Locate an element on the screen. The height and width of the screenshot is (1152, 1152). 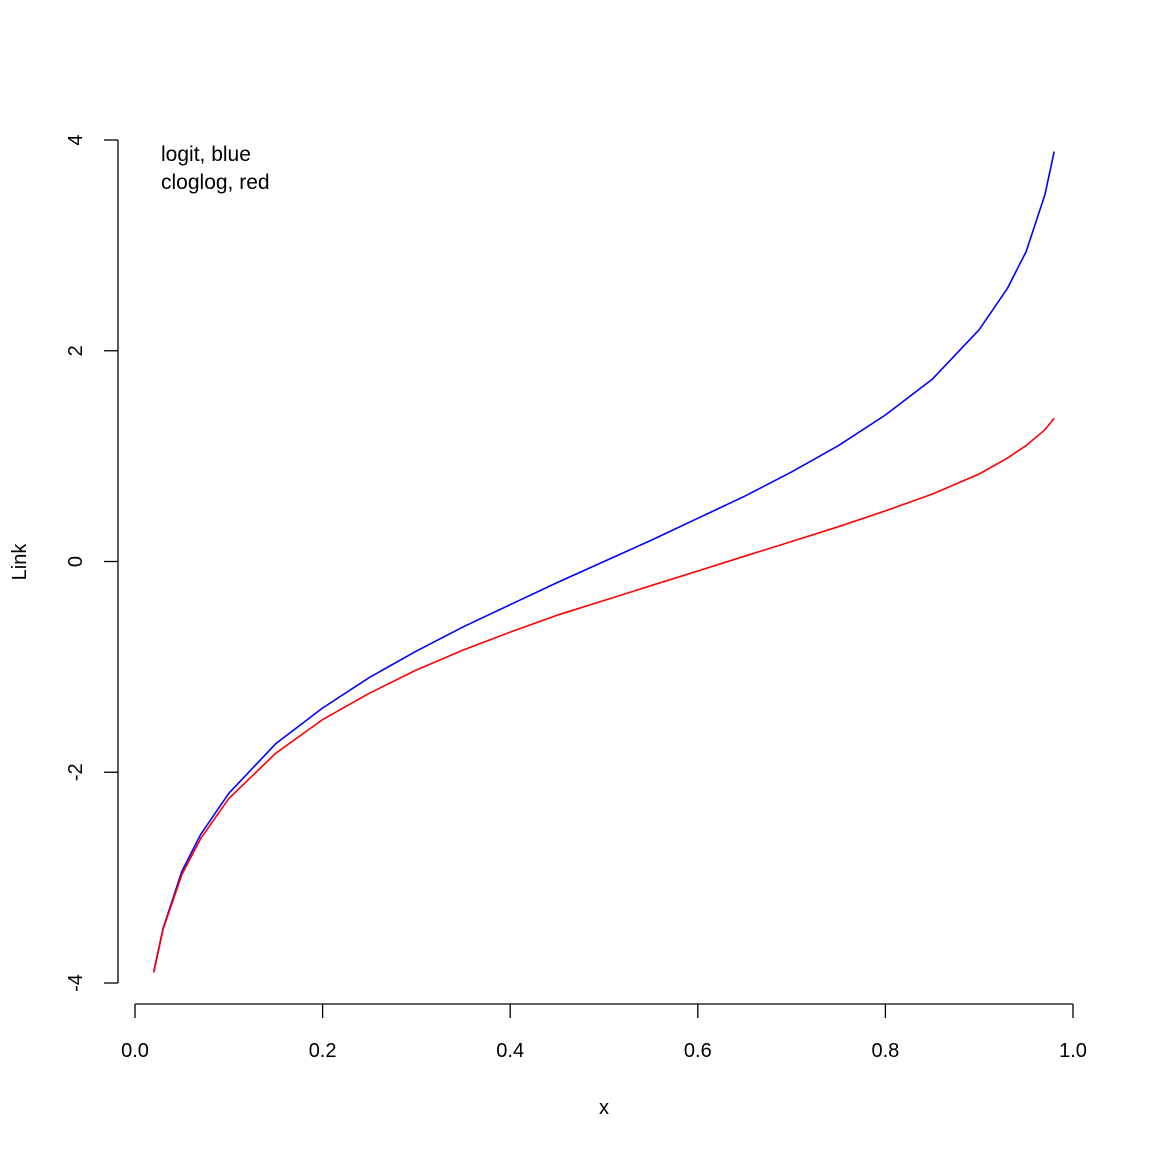
x-tick-label: 0.2 is located at coordinates (323, 1051).